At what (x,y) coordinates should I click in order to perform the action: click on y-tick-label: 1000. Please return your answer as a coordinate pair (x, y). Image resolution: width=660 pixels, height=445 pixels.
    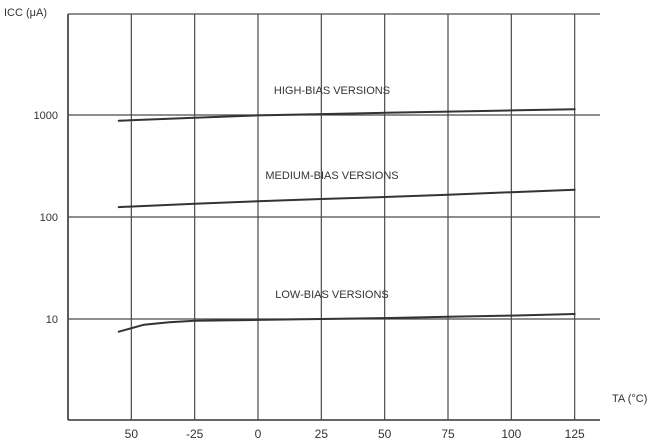
    Looking at the image, I should click on (46, 116).